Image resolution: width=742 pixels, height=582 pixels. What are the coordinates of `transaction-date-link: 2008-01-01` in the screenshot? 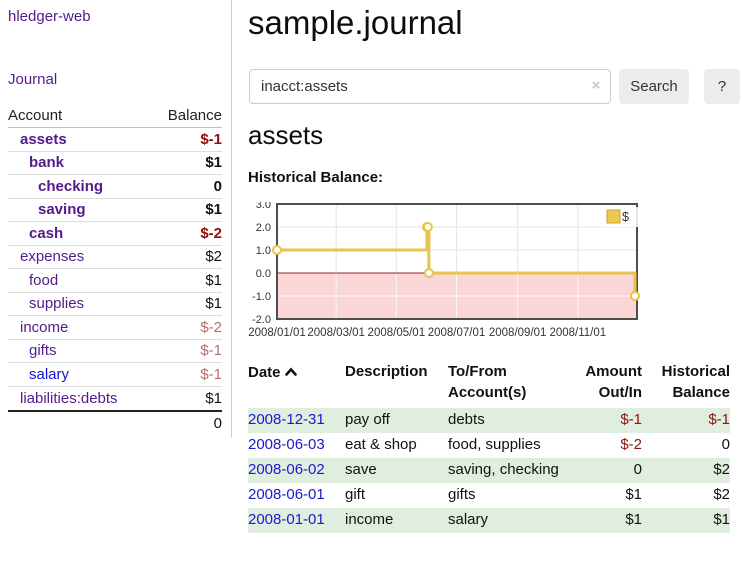 It's located at (286, 519).